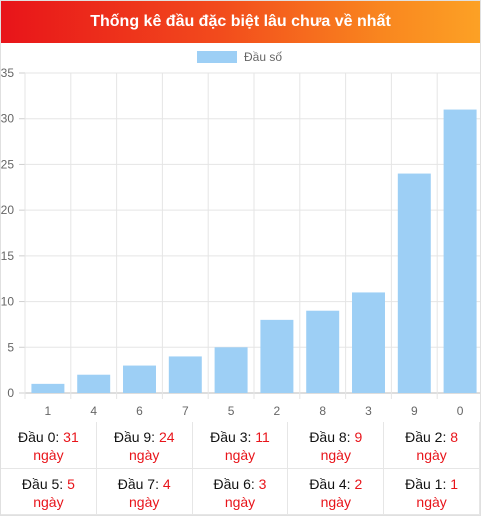 This screenshot has width=481, height=516. I want to click on x-tick-label: 2, so click(277, 411).